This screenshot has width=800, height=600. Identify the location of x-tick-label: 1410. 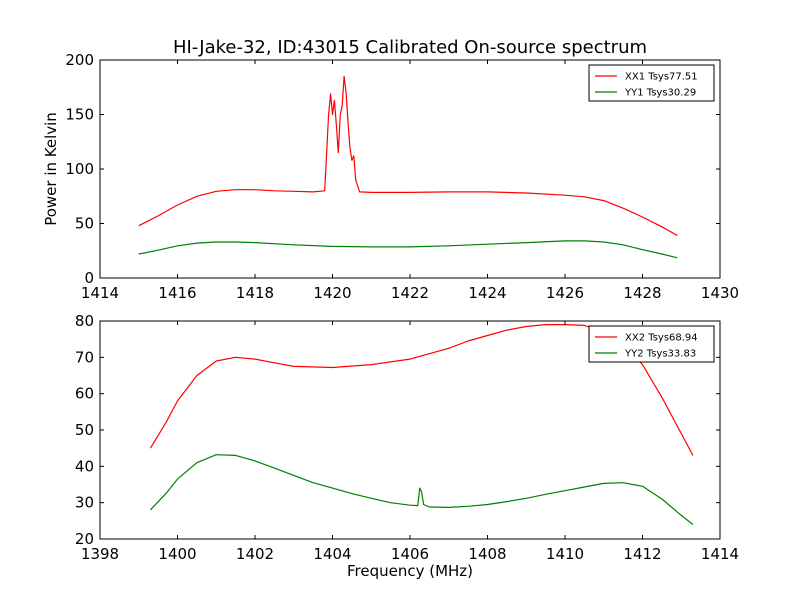
(565, 554).